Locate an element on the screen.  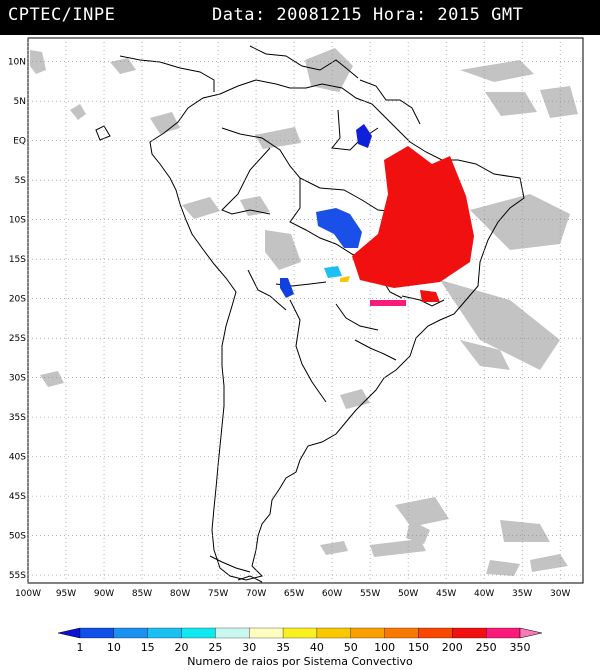
colorbar-arrow-right is located at coordinates (531, 633).